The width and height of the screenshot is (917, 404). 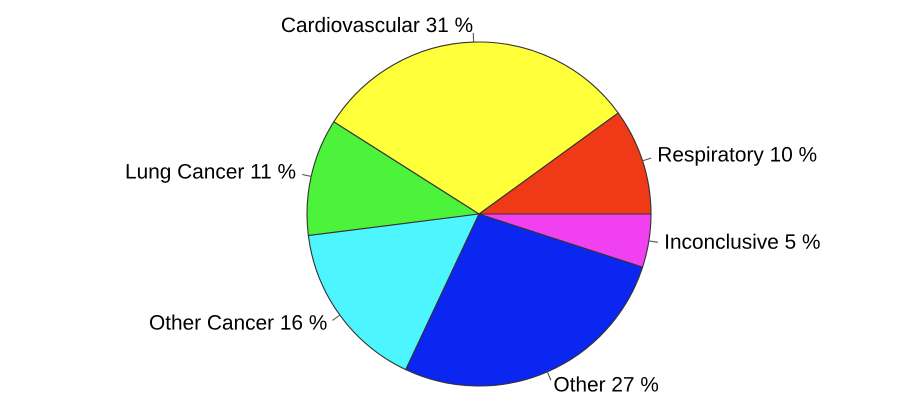 I want to click on slice-label: Other 27 %, so click(x=606, y=384).